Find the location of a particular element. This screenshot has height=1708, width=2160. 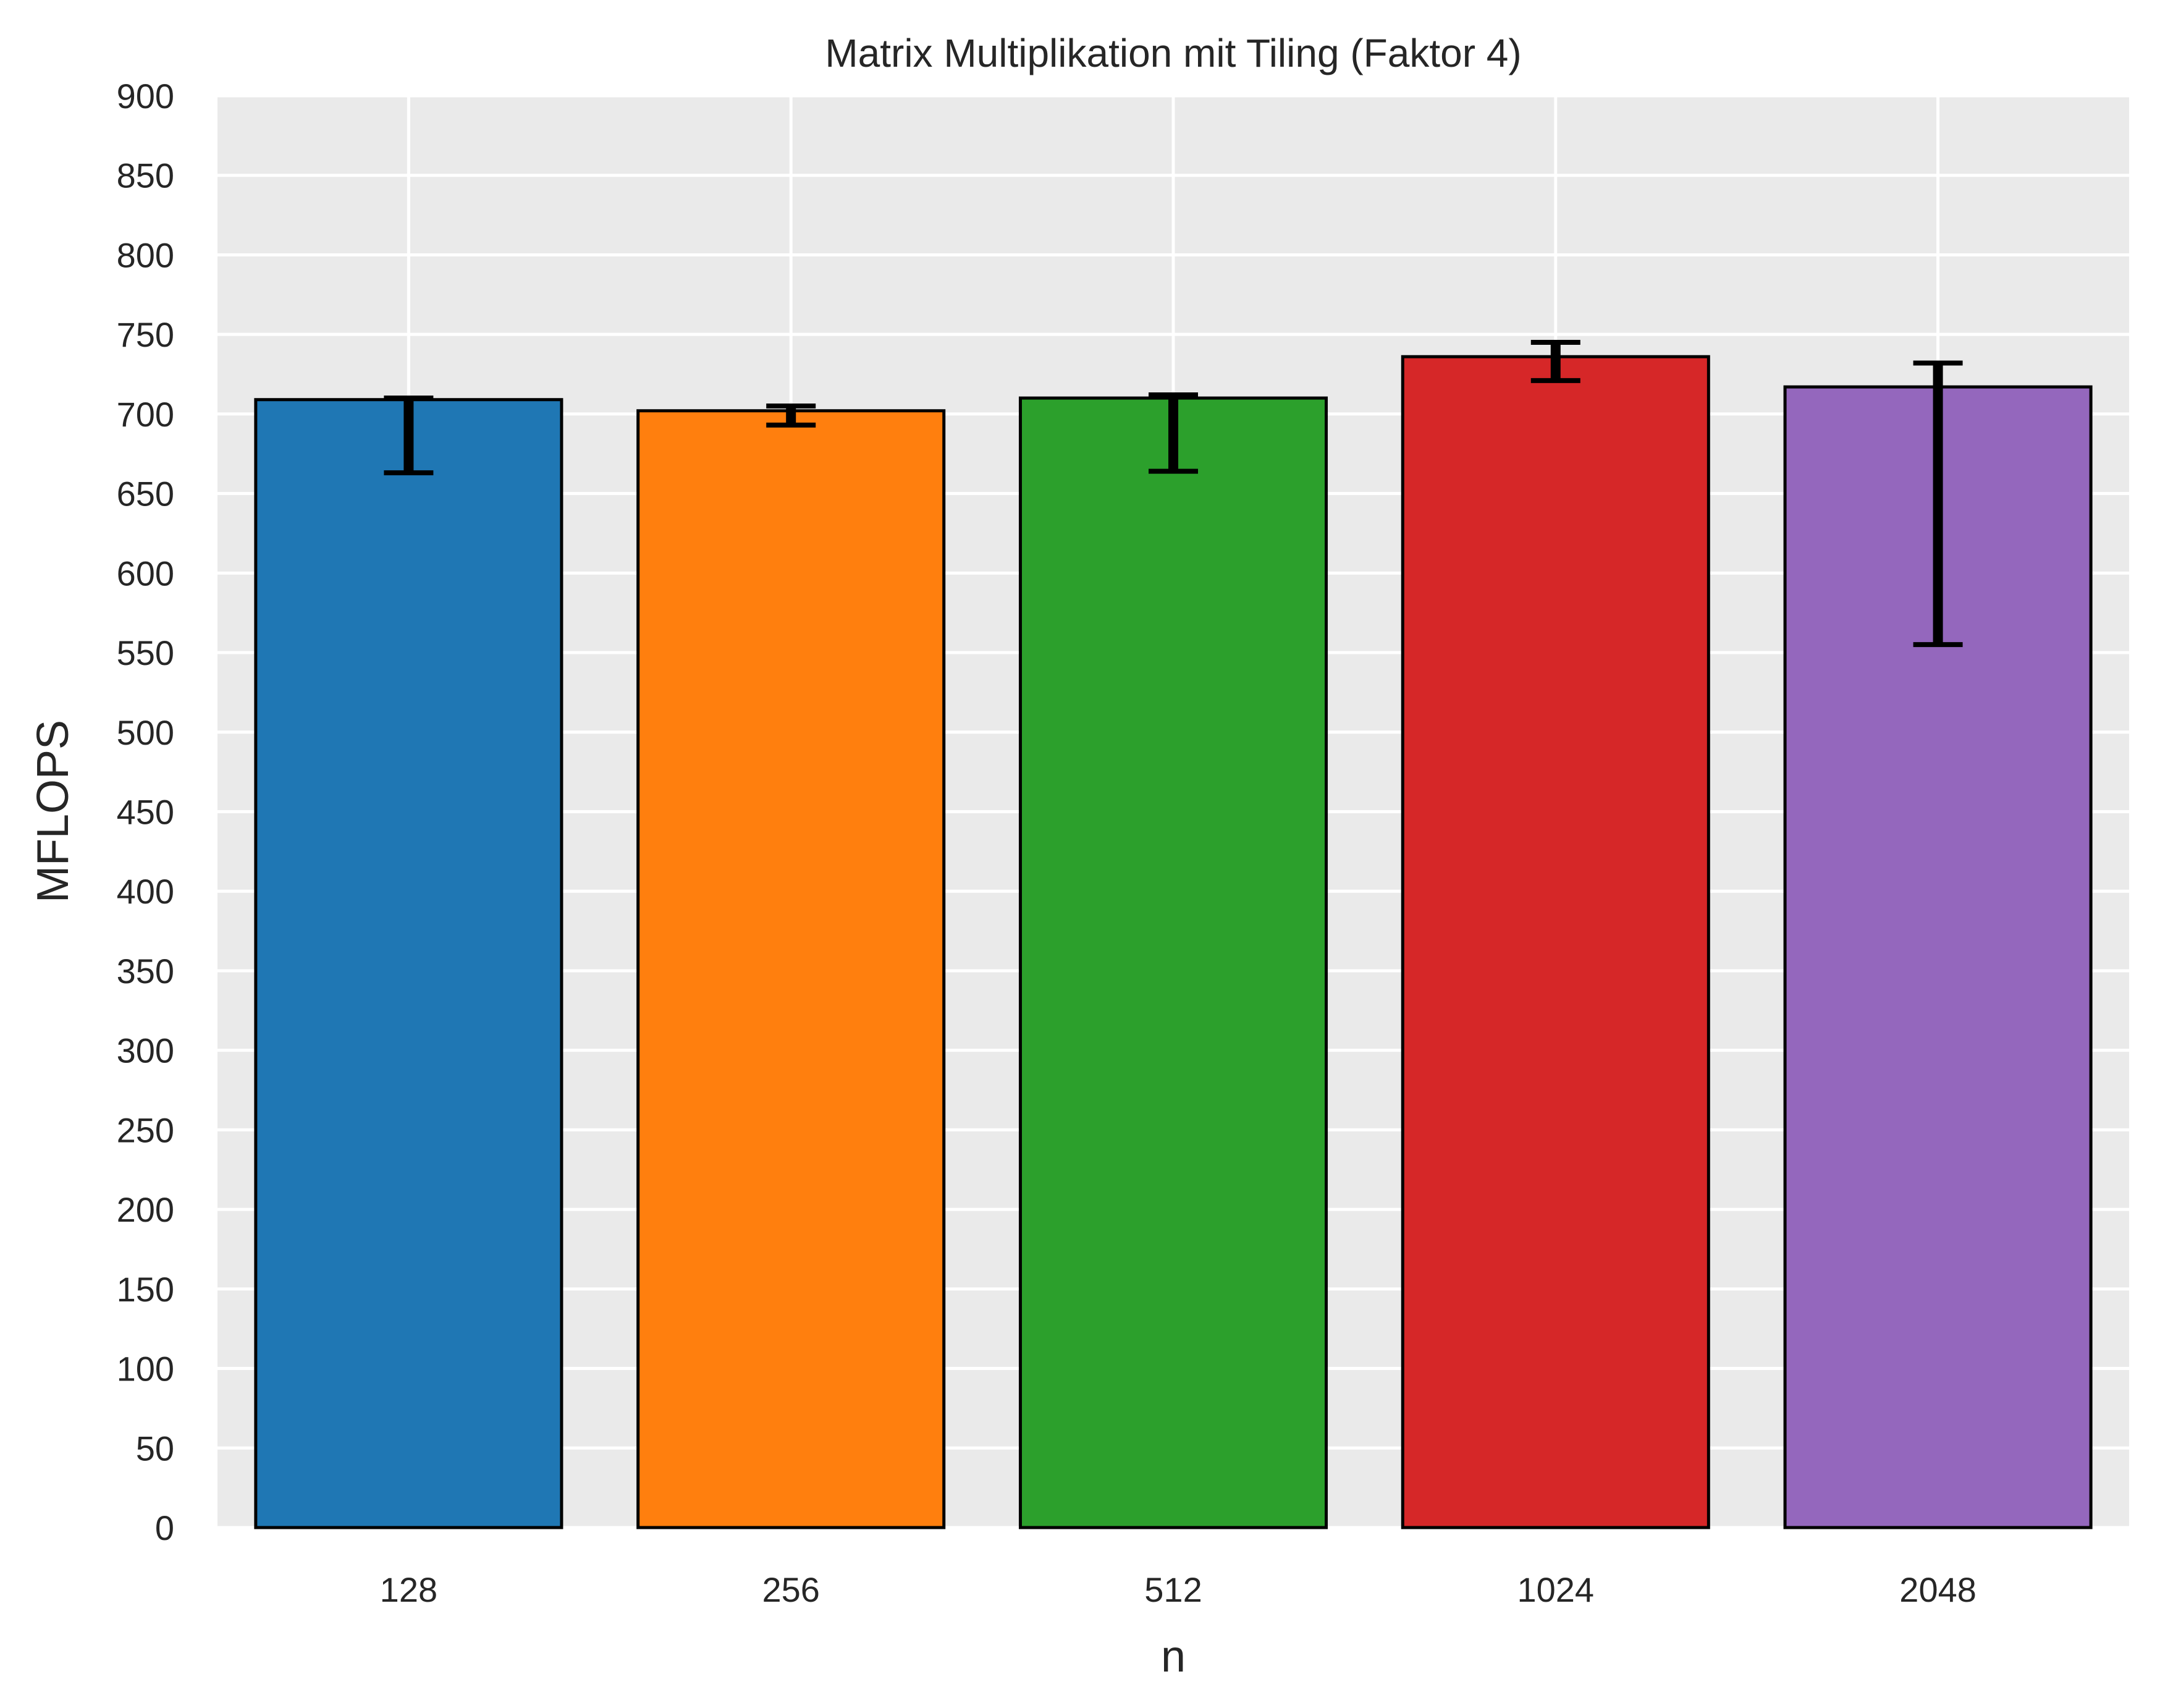

y-tick-label: 650 is located at coordinates (145, 494).